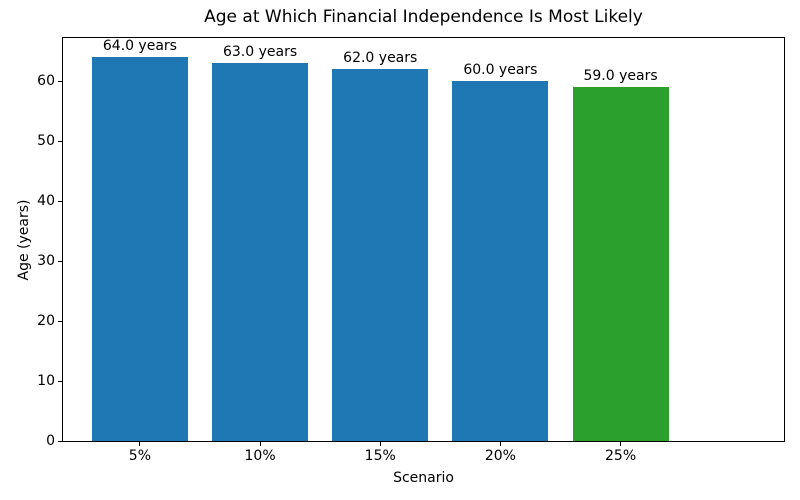 Image resolution: width=800 pixels, height=500 pixels. Describe the element at coordinates (260, 52) in the screenshot. I see `bar-value-label: 63.0 years` at that location.